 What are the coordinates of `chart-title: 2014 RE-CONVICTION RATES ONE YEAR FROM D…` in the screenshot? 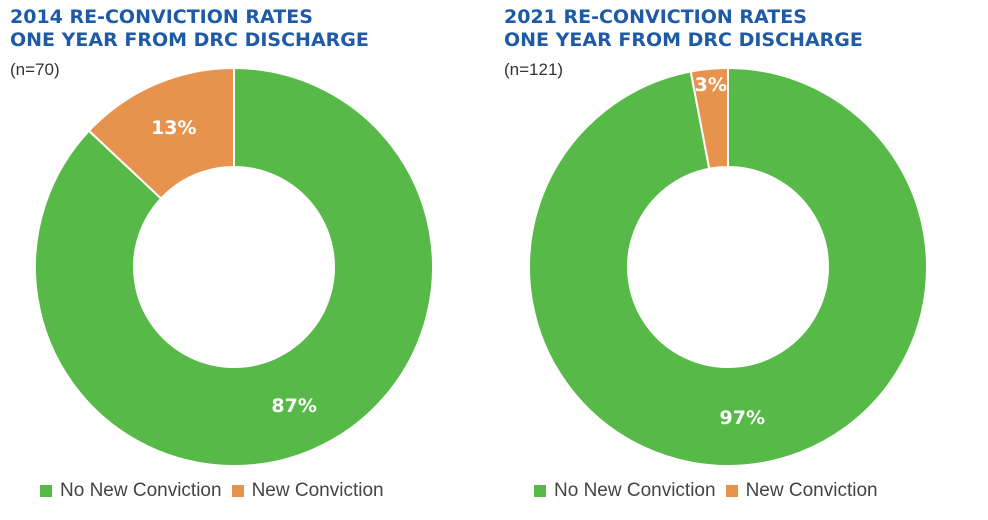 It's located at (189, 29).